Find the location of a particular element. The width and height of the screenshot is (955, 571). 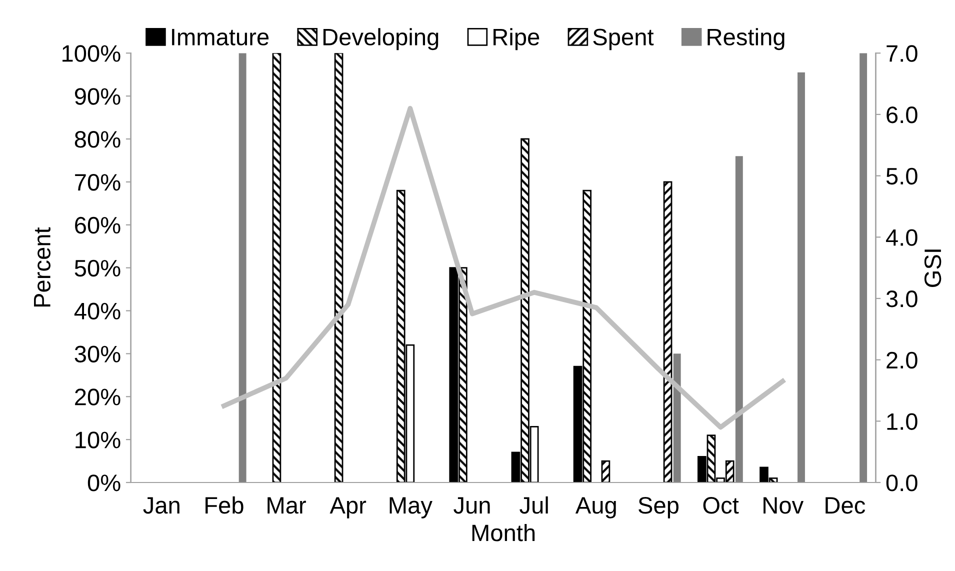

y2-tick-label: 2.0 is located at coordinates (902, 360).